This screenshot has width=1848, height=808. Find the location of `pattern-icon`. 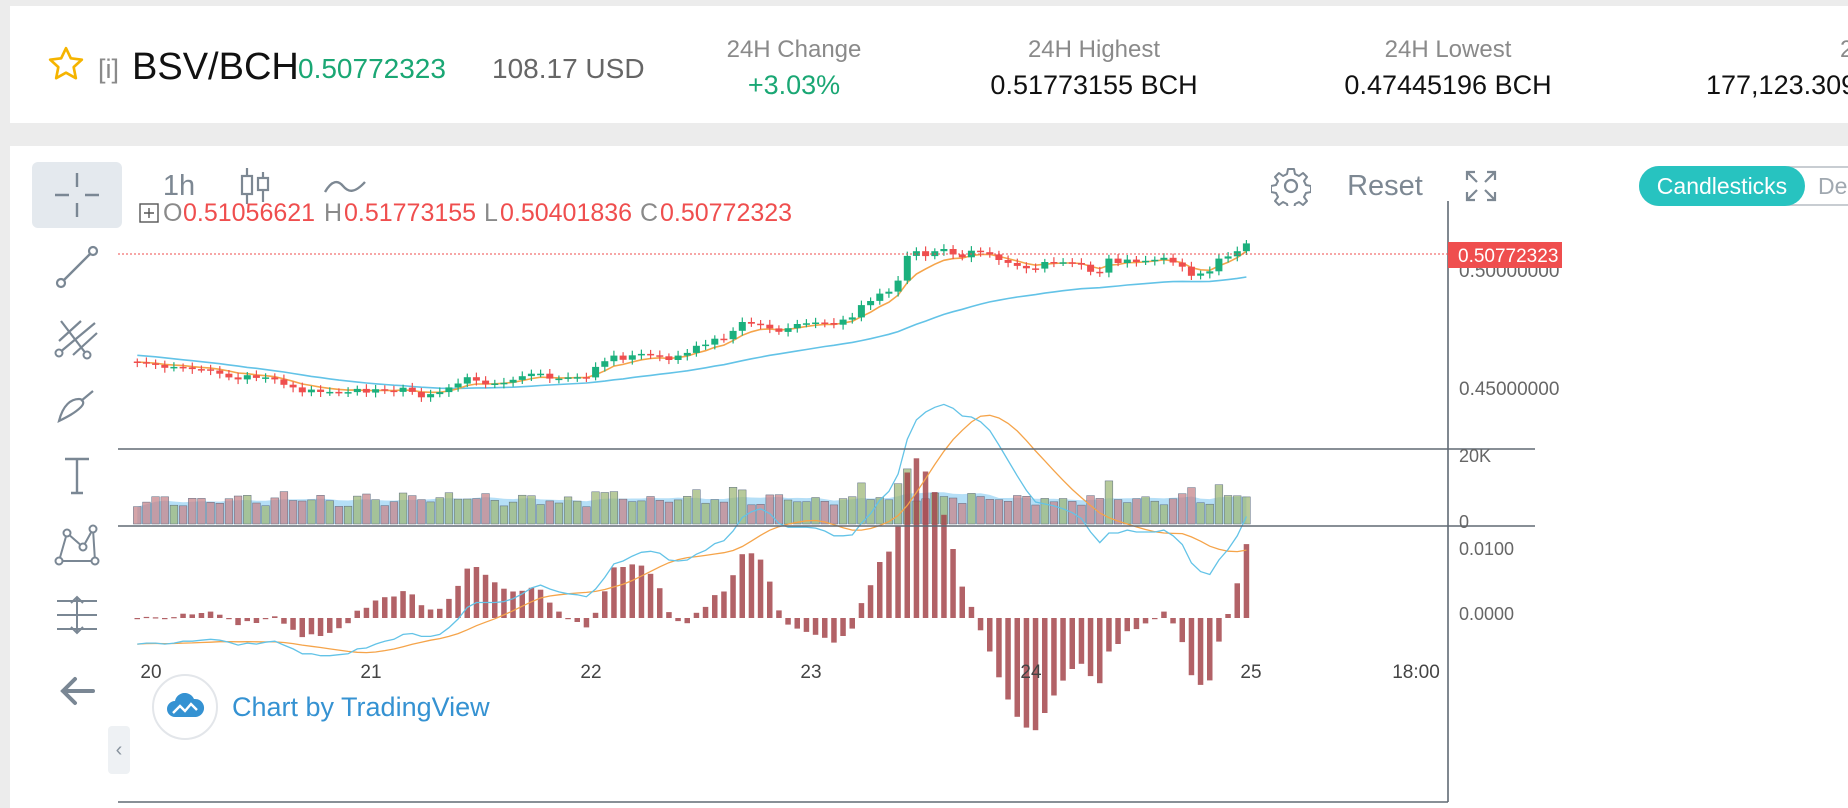

pattern-icon is located at coordinates (77, 545).